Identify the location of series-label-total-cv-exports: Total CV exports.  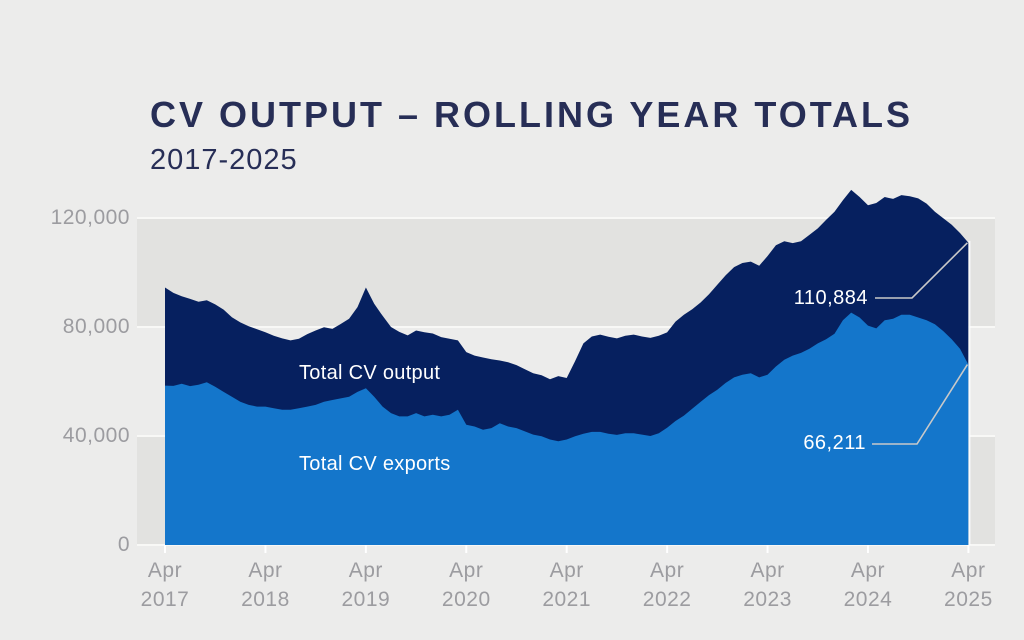
(375, 464).